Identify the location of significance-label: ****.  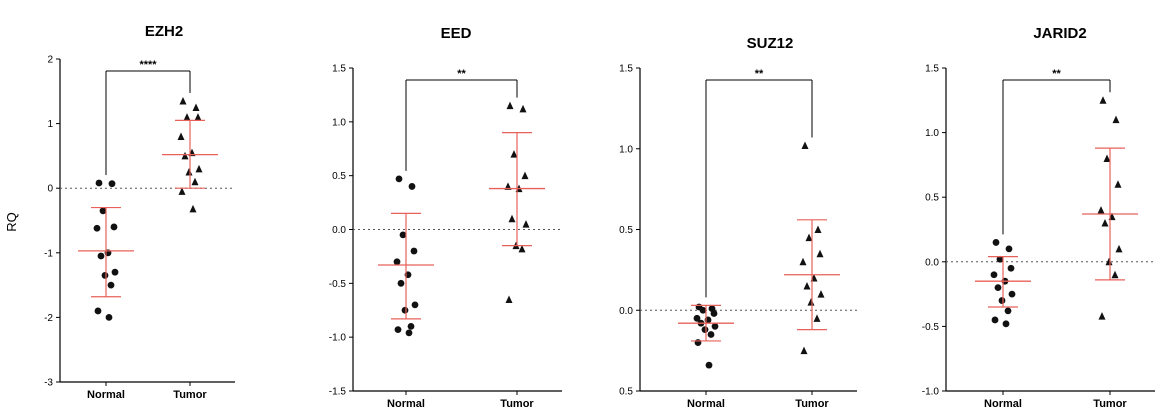
(148, 65).